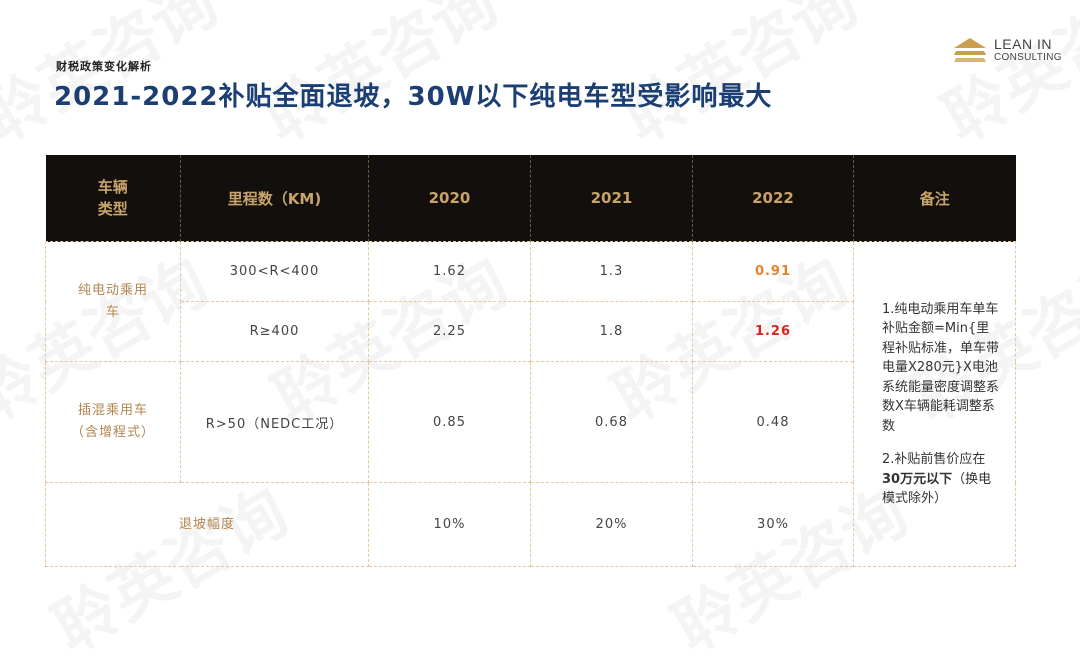 The width and height of the screenshot is (1080, 670). I want to click on header-notes: 备注, so click(934, 198).